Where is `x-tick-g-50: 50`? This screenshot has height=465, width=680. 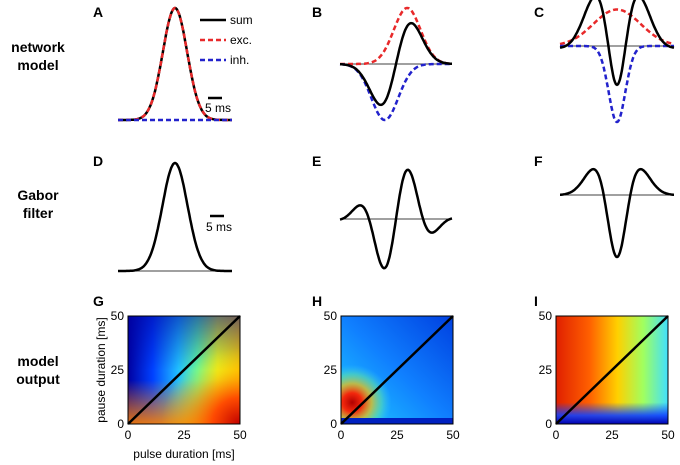 x-tick-g-50: 50 is located at coordinates (240, 435).